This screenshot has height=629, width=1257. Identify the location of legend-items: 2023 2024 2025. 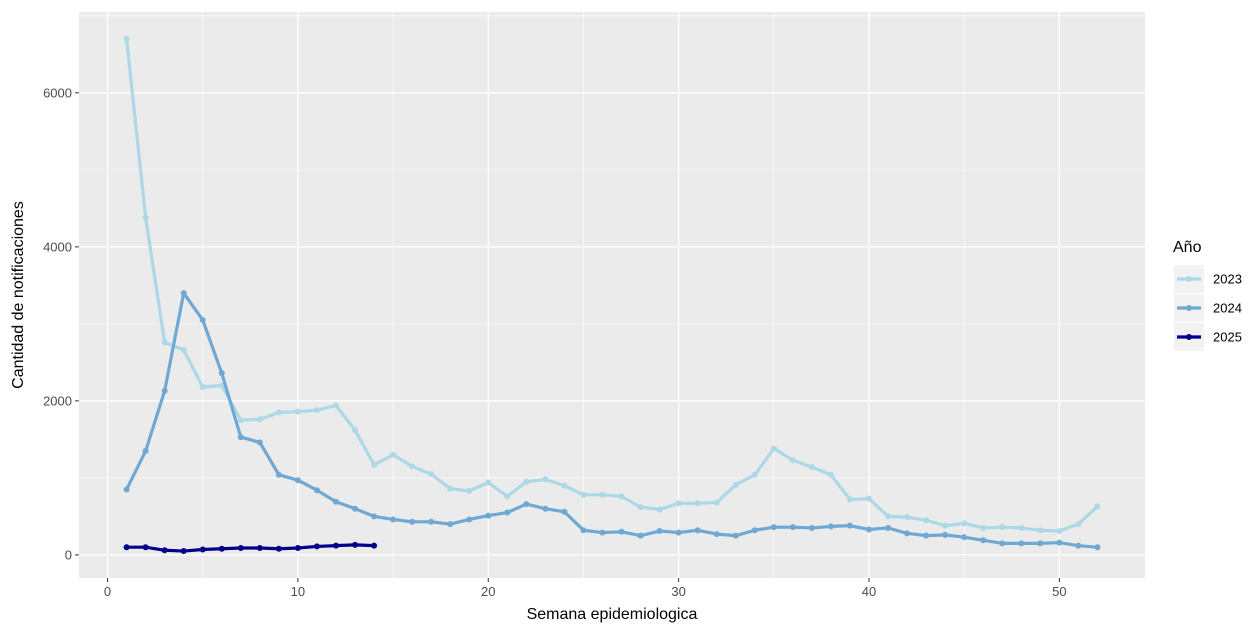
(1208, 308).